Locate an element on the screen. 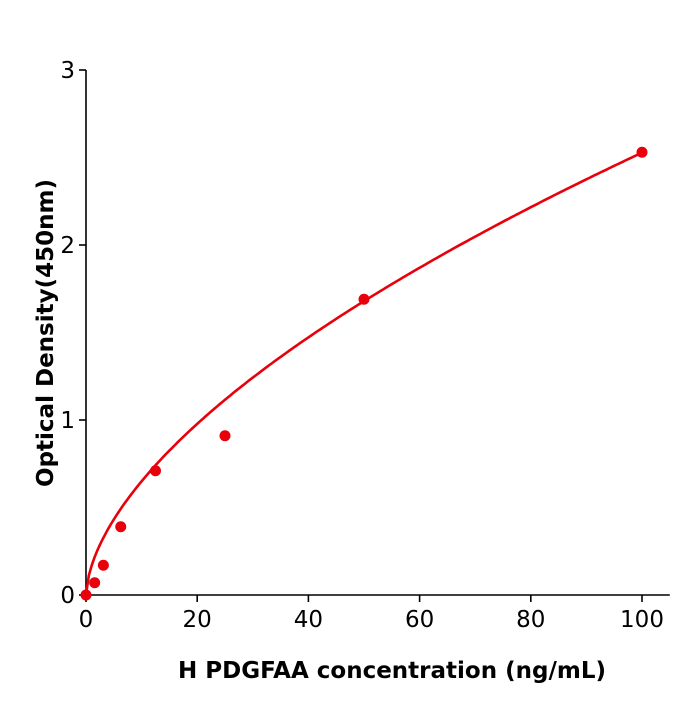  y-tick-label: 1 is located at coordinates (67, 421).